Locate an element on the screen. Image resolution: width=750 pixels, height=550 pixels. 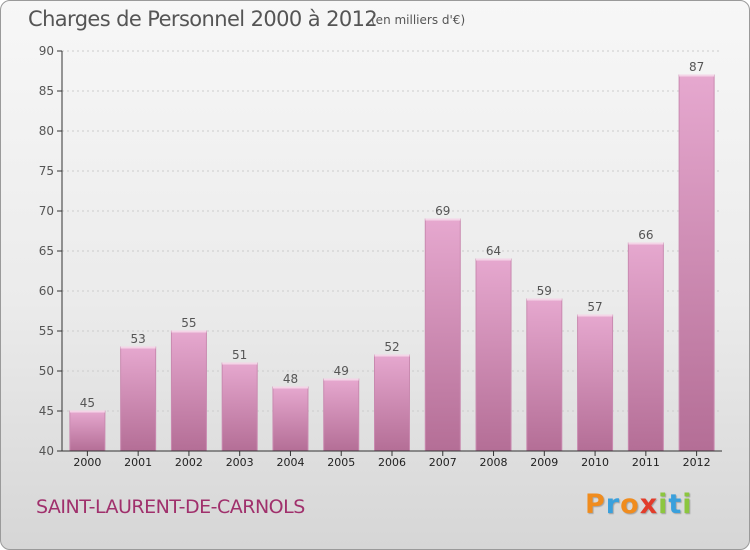
data-label: 57 is located at coordinates (594, 307).